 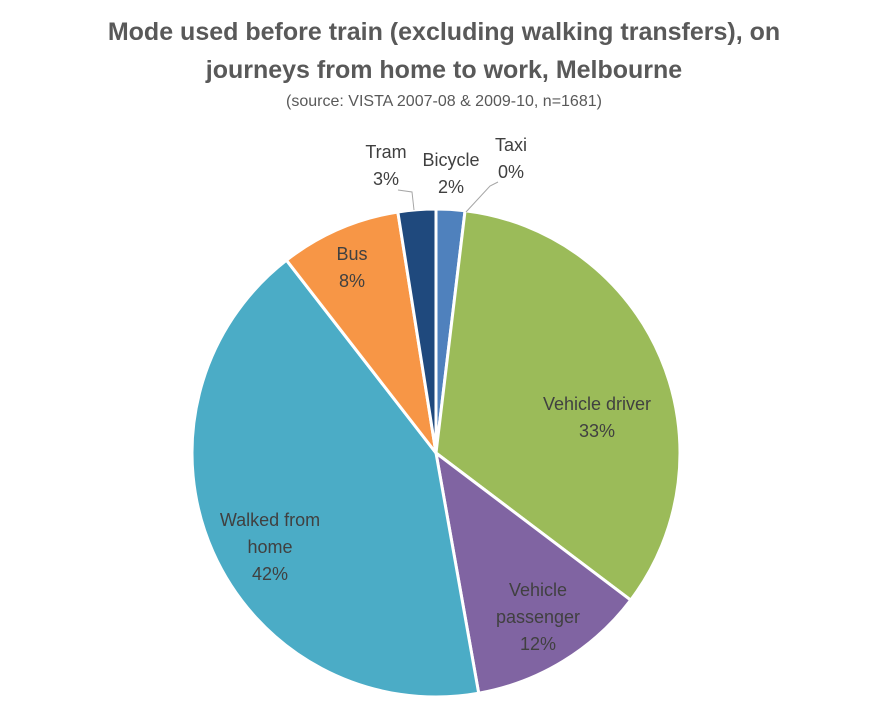 What do you see at coordinates (406, 200) in the screenshot?
I see `leader-line-tram` at bounding box center [406, 200].